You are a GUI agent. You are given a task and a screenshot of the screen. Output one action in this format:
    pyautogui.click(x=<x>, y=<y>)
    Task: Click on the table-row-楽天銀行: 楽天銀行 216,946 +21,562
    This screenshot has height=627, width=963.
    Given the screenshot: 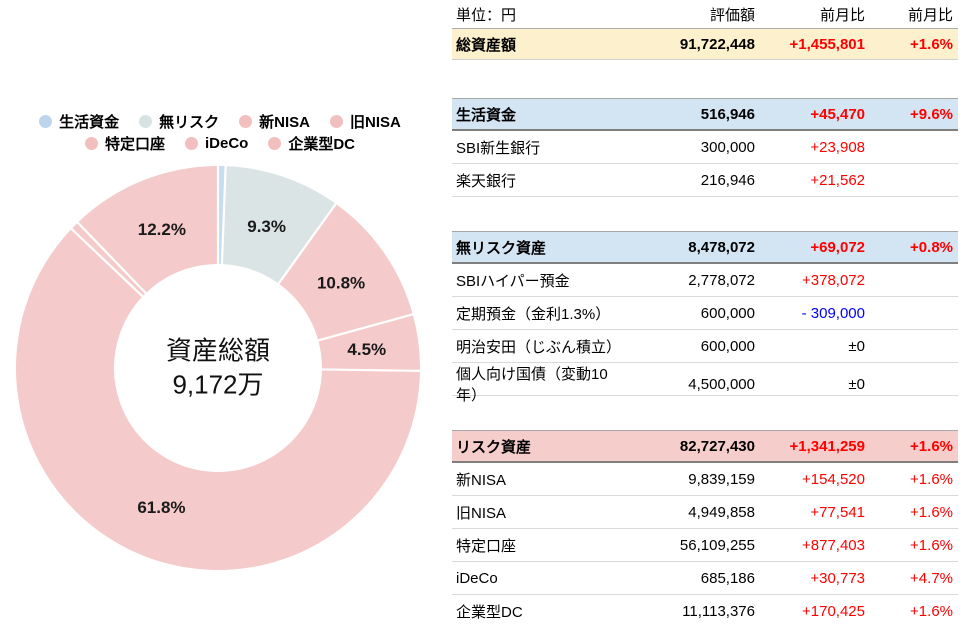 What is the action you would take?
    pyautogui.click(x=705, y=180)
    